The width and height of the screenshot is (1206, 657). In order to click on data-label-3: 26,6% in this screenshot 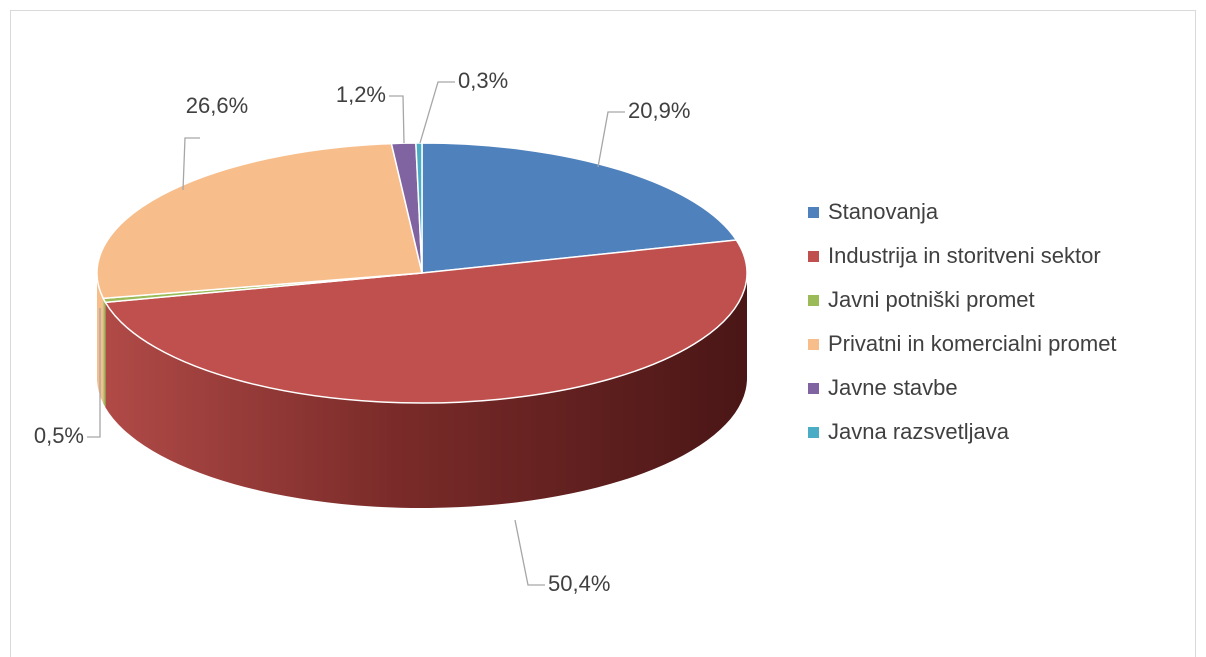, I will do `click(217, 105)`.